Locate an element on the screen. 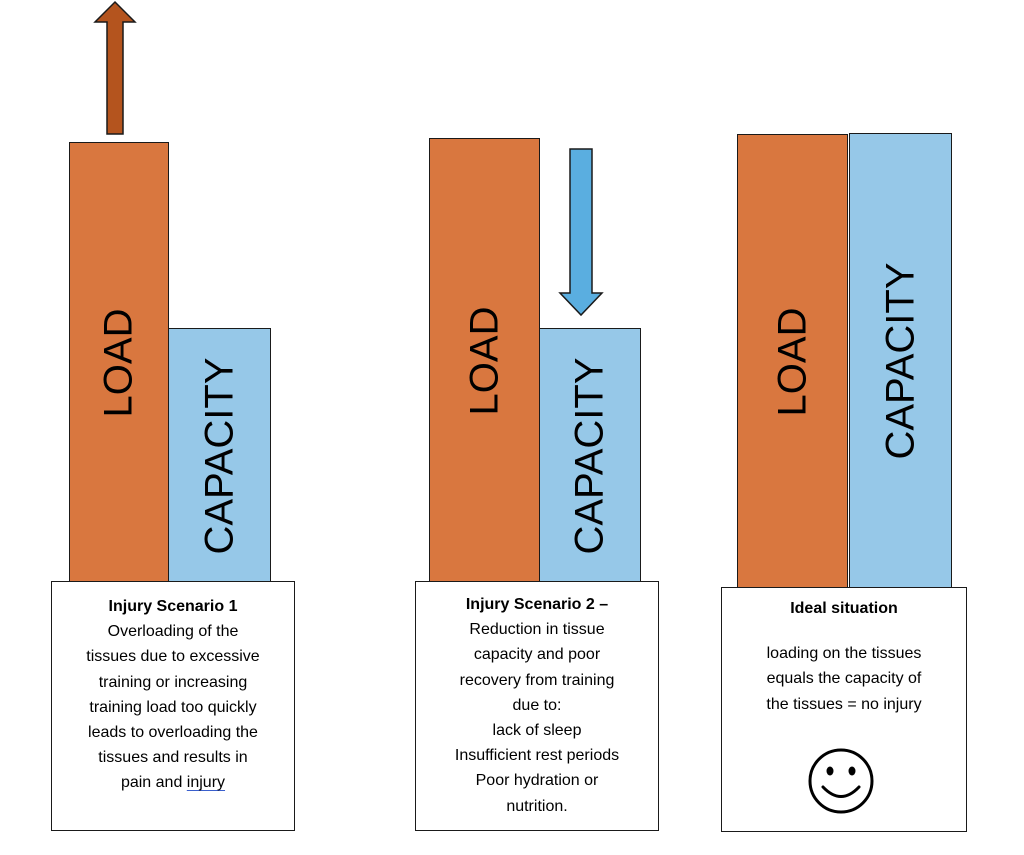 The image size is (1024, 855). scenario1-line: tissues and results in is located at coordinates (173, 758).